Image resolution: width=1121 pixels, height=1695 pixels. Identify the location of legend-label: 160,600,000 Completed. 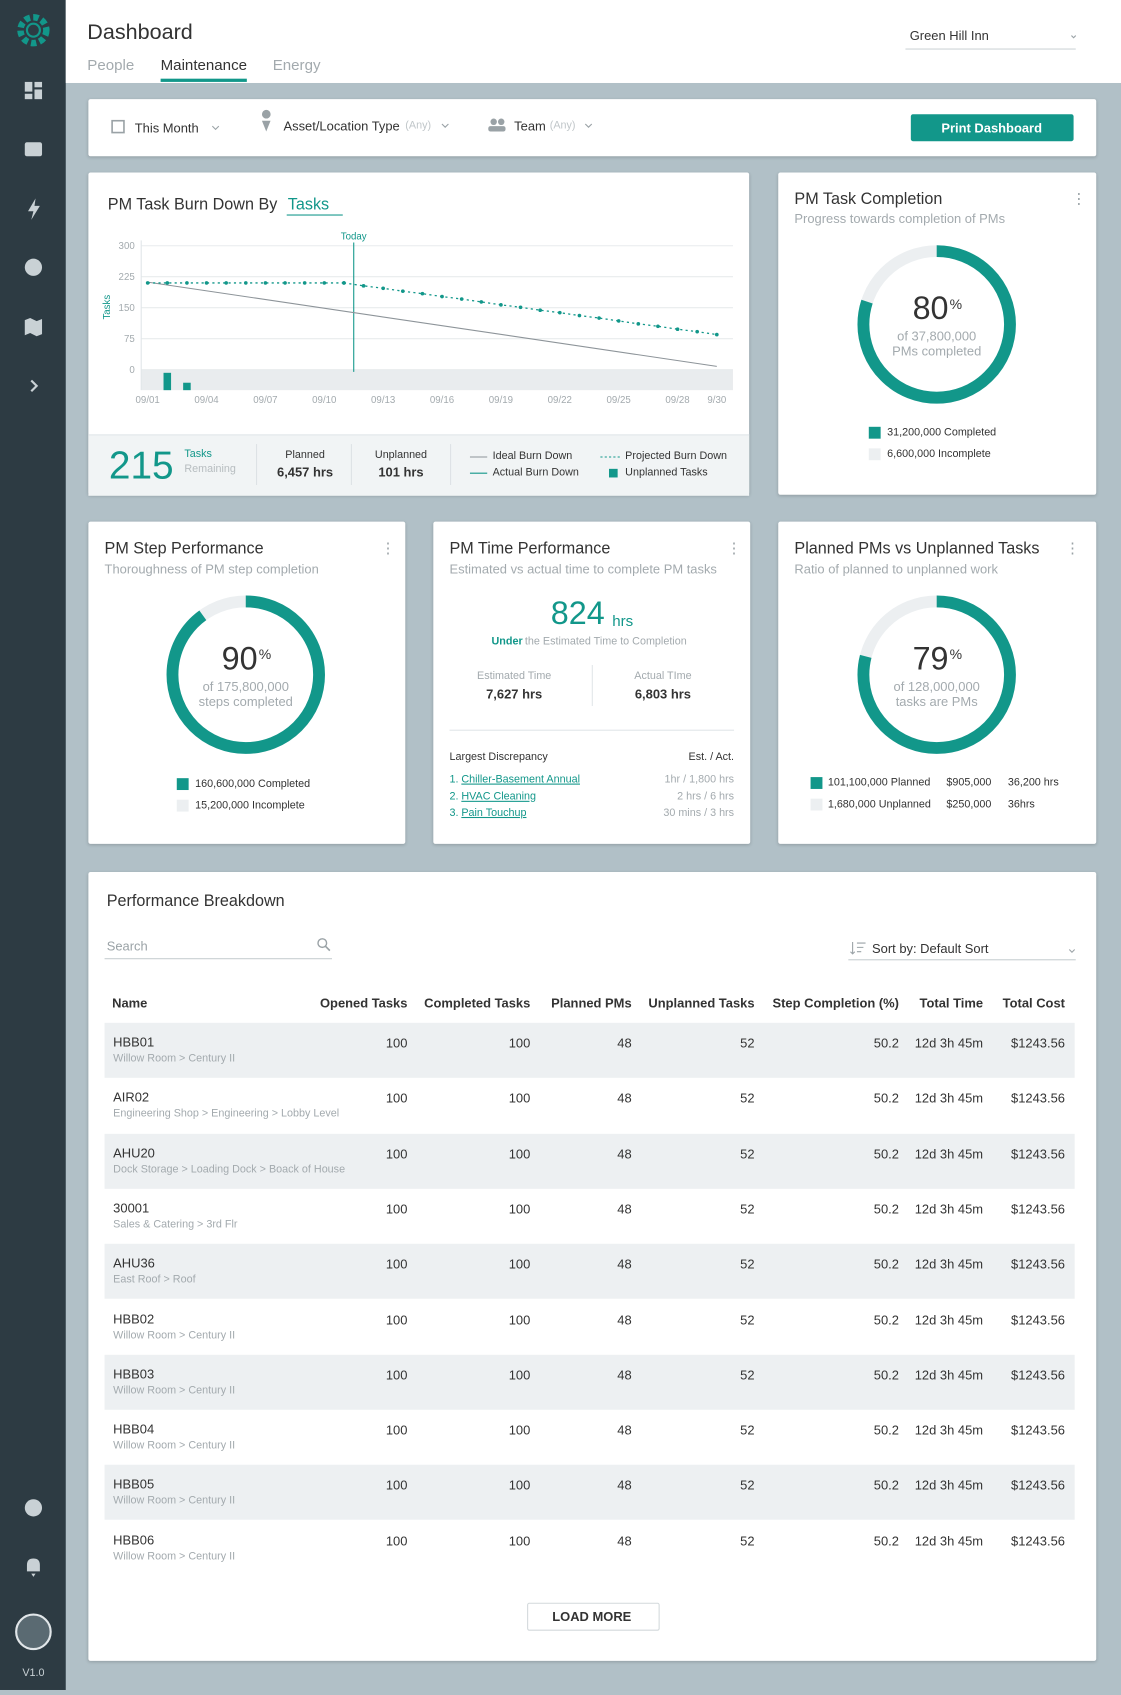
(253, 784).